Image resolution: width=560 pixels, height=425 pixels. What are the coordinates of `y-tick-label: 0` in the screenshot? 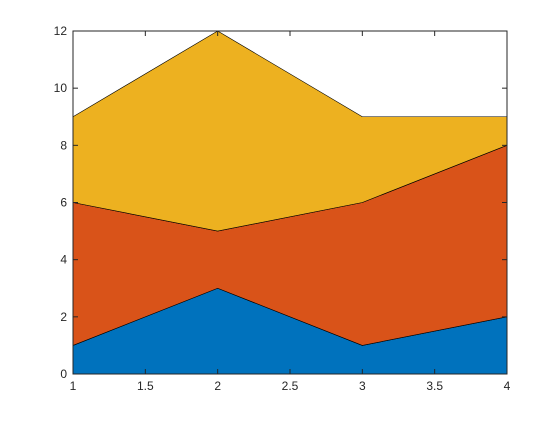 It's located at (63, 374).